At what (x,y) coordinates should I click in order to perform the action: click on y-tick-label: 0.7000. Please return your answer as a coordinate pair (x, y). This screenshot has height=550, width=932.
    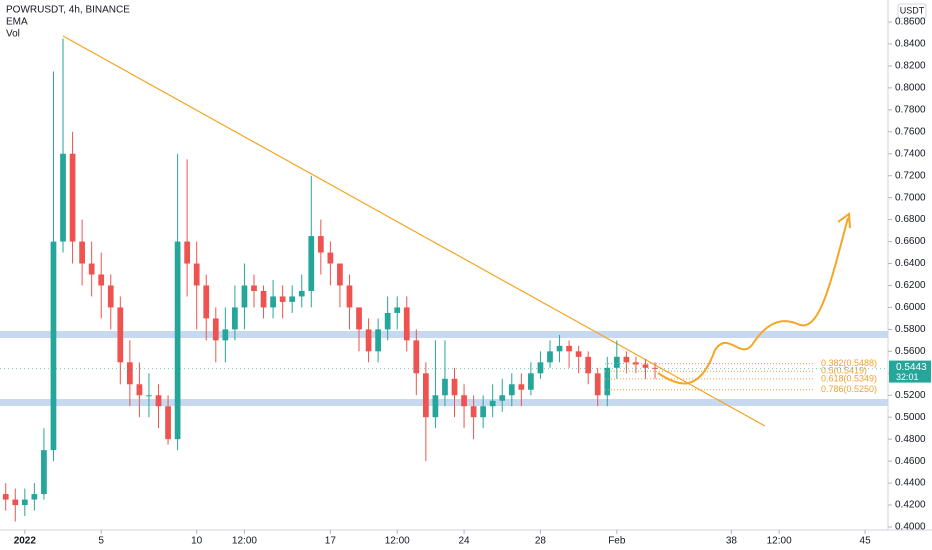
    Looking at the image, I should click on (910, 197).